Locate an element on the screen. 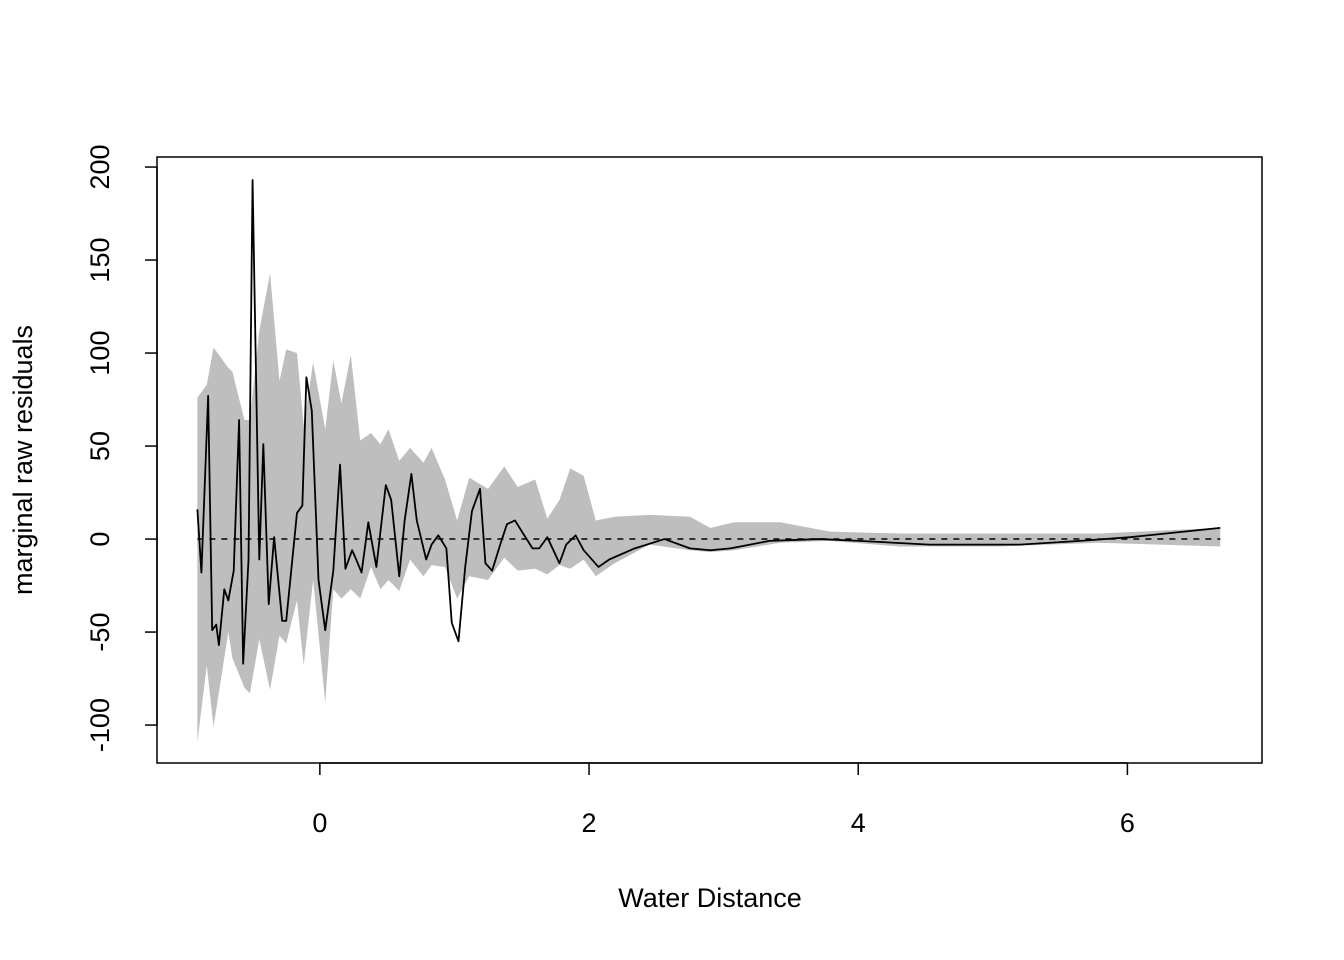 The height and width of the screenshot is (960, 1344). y-axis-label: marginal raw residuals is located at coordinates (23, 460).